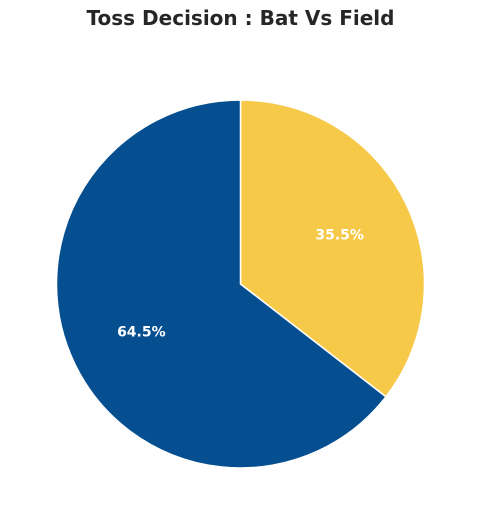 The height and width of the screenshot is (525, 481). I want to click on pie-label-field: 64.5%, so click(141, 333).